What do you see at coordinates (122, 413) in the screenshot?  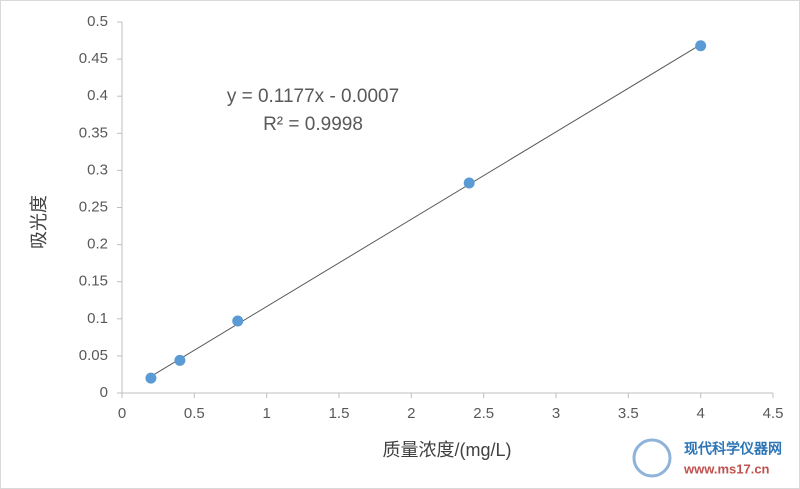 I see `x-tick-label: 0` at bounding box center [122, 413].